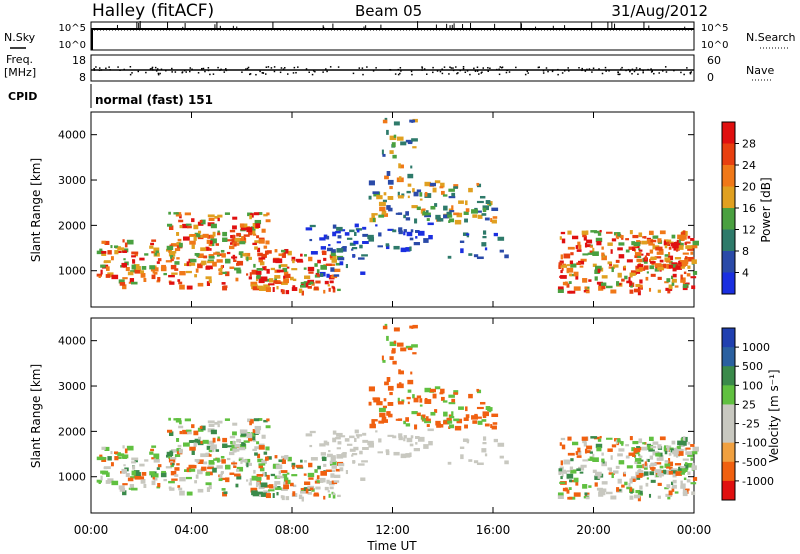 Image resolution: width=800 pixels, height=554 pixels. Describe the element at coordinates (72, 180) in the screenshot. I see `y-tick-label: 3000` at that location.